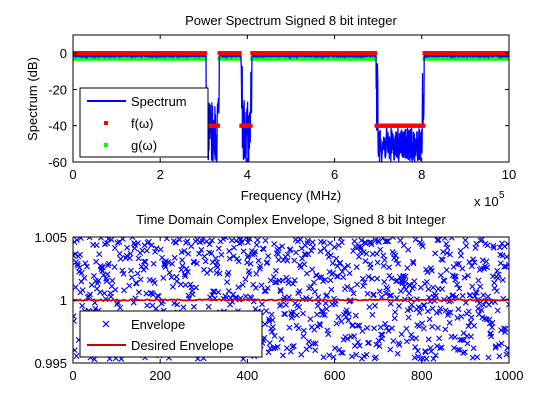 This screenshot has width=560, height=420. What do you see at coordinates (57, 126) in the screenshot?
I see `spectrum-y-tick-label: -40` at bounding box center [57, 126].